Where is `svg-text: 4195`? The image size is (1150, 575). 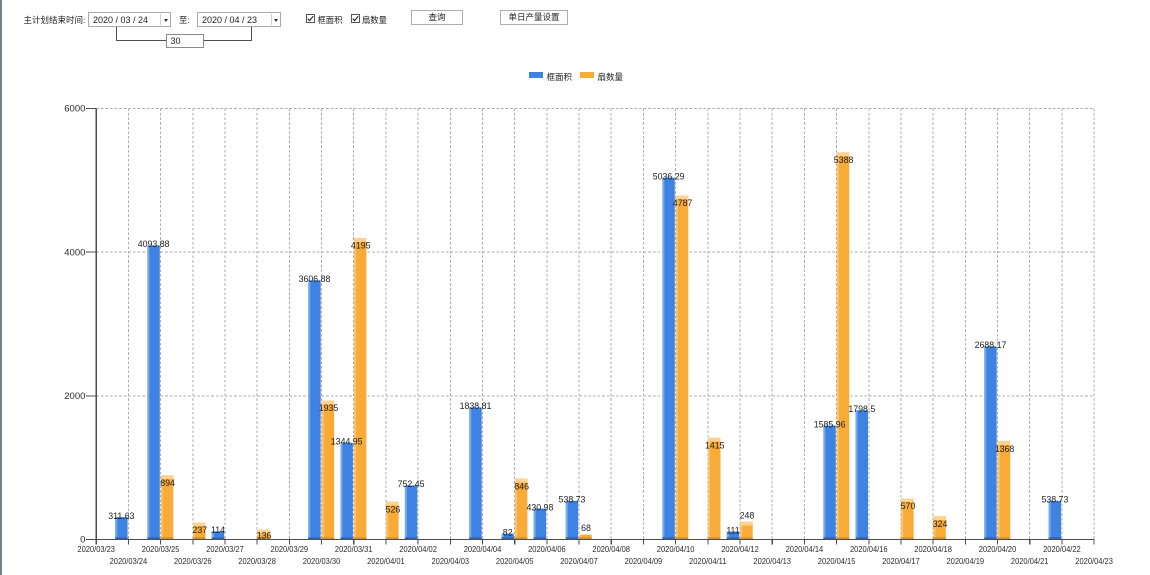
svg-text: 4195 is located at coordinates (361, 246).